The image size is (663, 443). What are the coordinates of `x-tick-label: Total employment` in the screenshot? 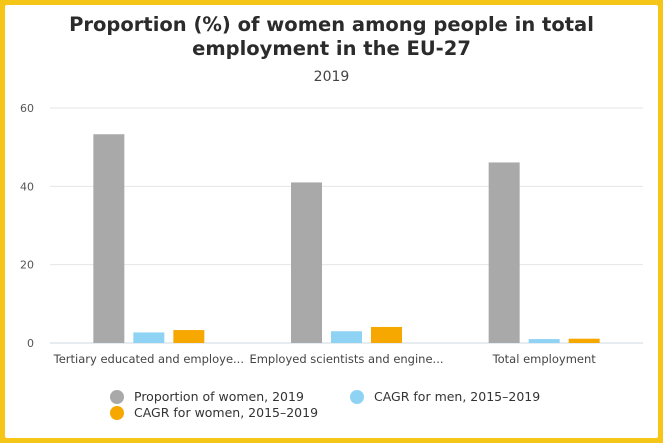 It's located at (544, 359).